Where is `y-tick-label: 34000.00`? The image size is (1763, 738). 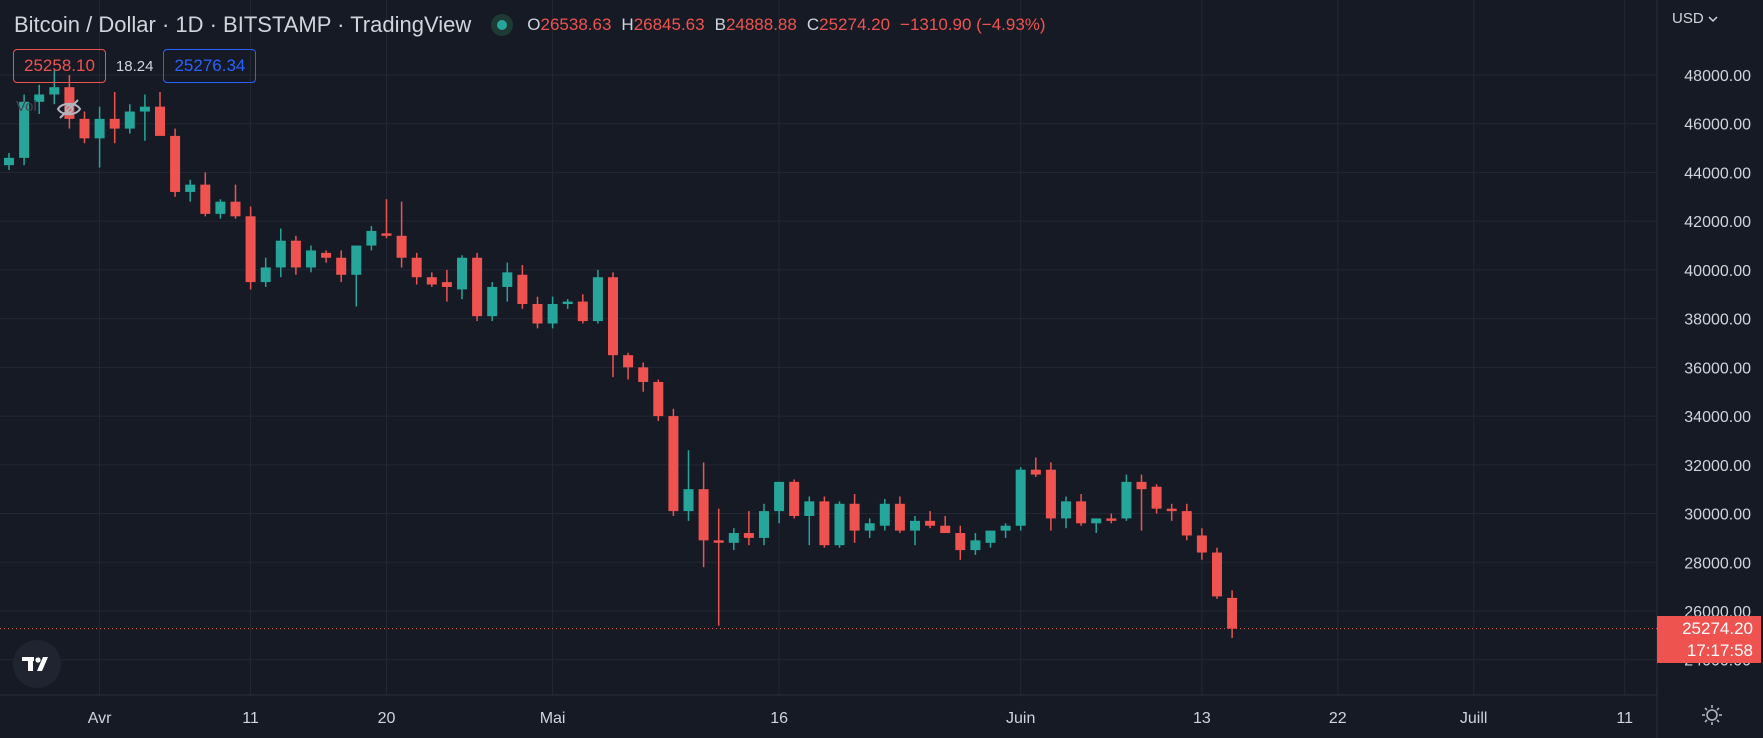 y-tick-label: 34000.00 is located at coordinates (1717, 417).